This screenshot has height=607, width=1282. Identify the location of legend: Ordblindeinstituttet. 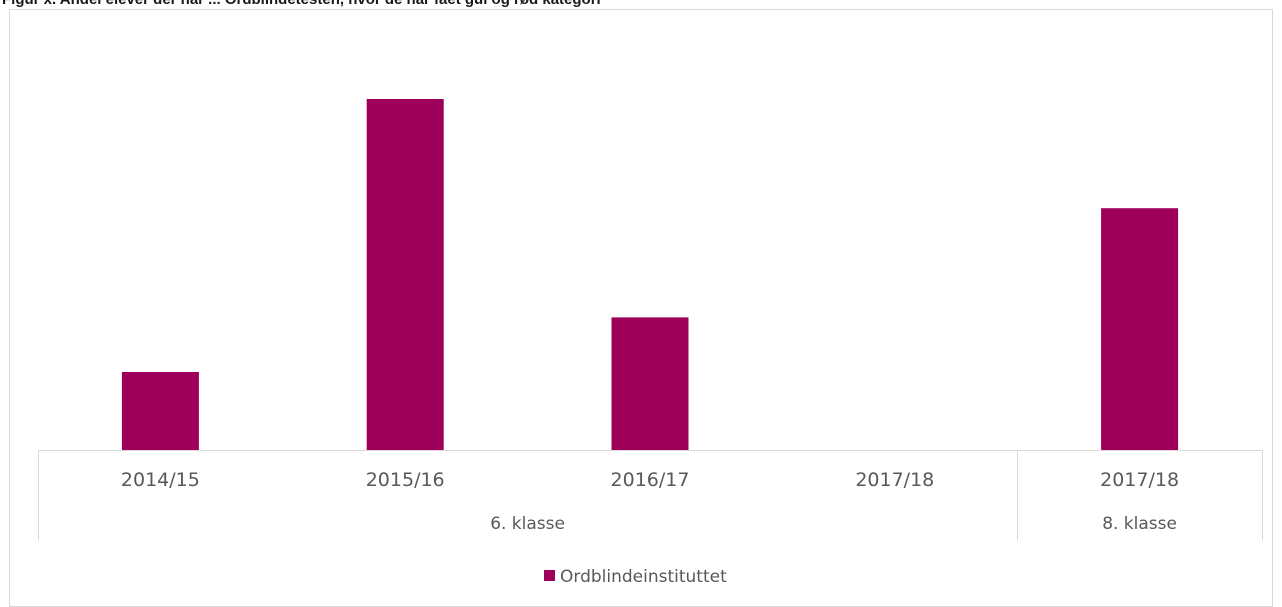
(635, 577).